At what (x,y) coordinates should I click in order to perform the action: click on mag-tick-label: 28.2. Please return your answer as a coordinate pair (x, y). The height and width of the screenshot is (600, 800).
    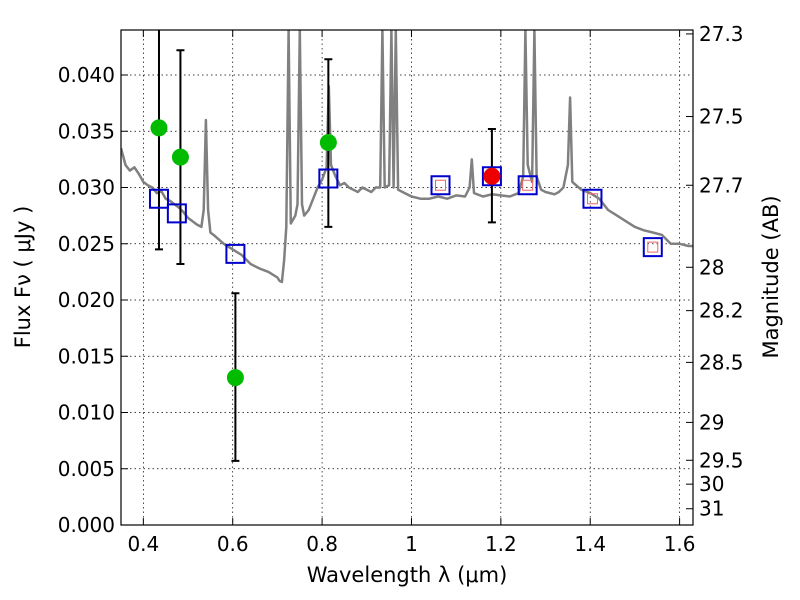
    Looking at the image, I should click on (721, 311).